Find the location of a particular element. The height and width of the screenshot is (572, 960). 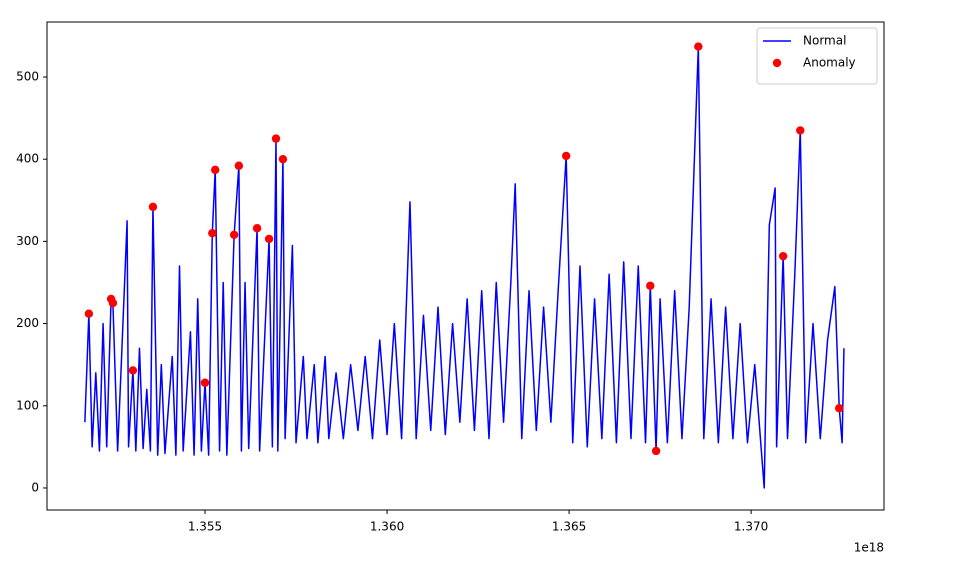

legend-label: Normal is located at coordinates (824, 41).